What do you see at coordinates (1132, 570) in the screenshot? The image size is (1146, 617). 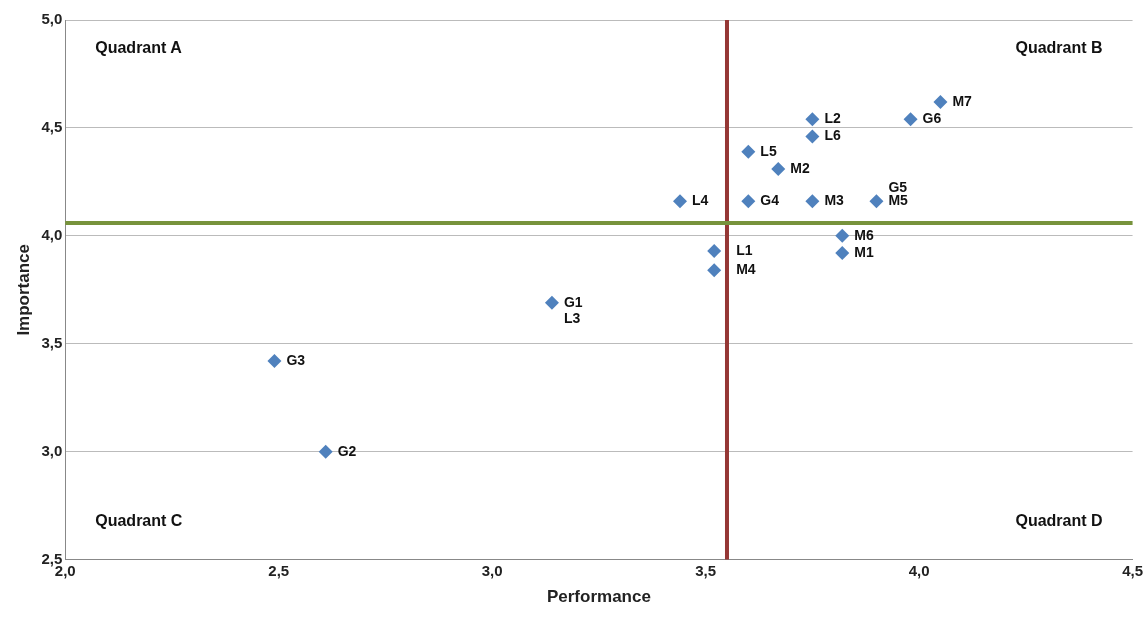 I see `x-tick-label: 4,5` at bounding box center [1132, 570].